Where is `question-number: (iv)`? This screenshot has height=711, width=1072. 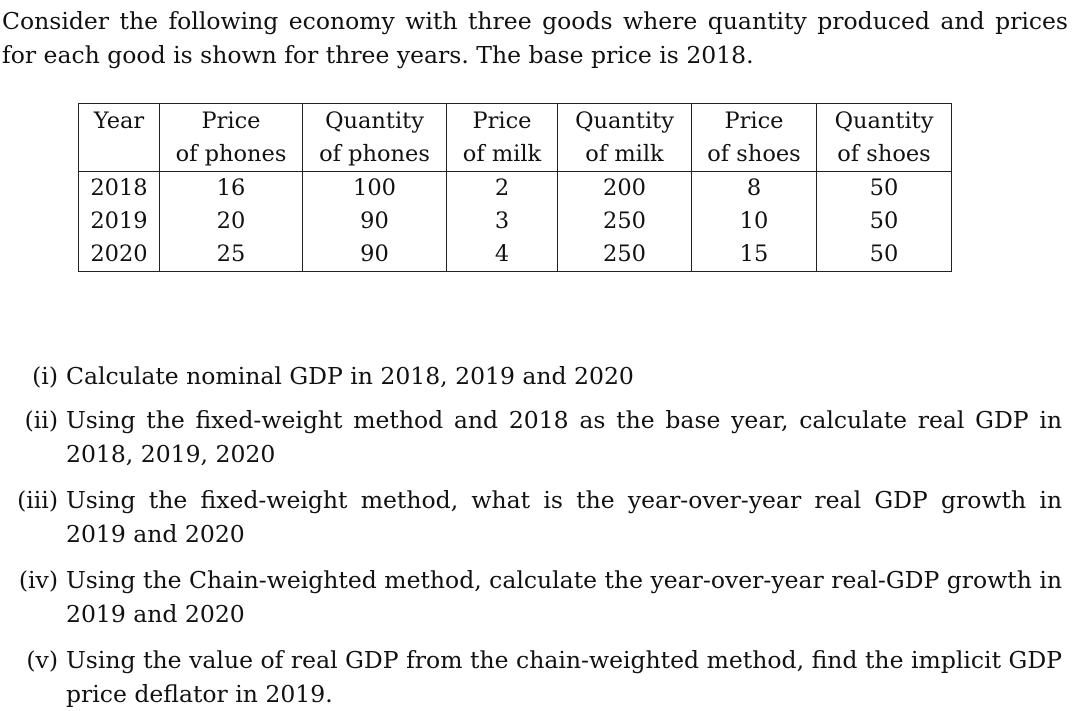 question-number: (iv) is located at coordinates (38, 580).